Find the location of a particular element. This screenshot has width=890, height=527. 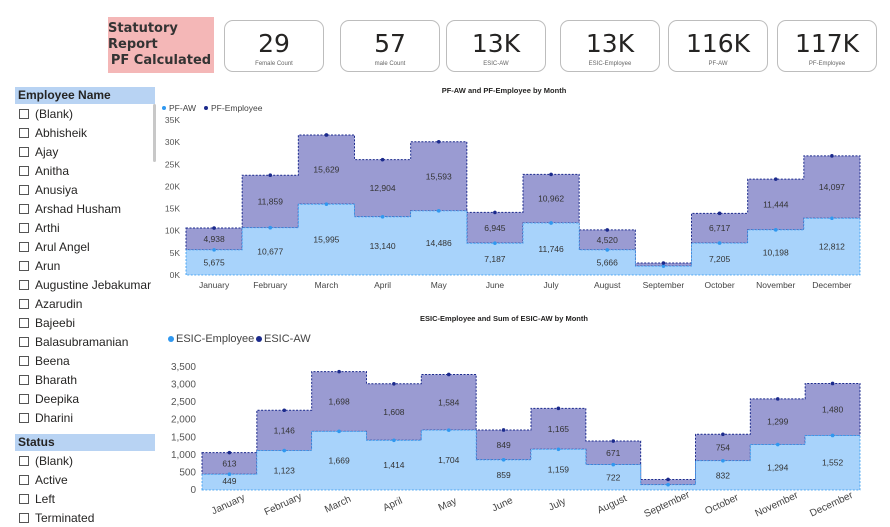

status-option: Active is located at coordinates (85, 479).